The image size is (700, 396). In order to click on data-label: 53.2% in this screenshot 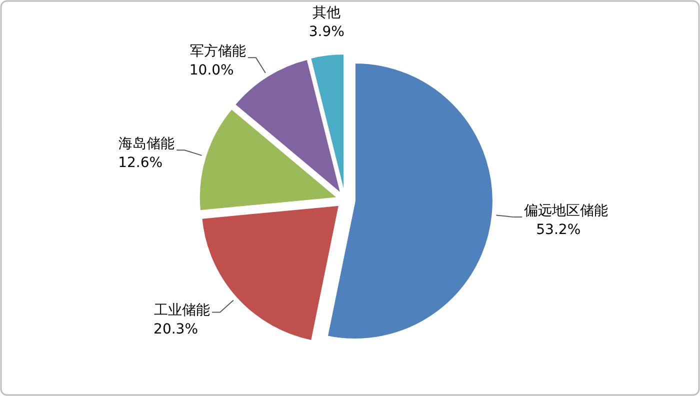, I will do `click(558, 230)`.